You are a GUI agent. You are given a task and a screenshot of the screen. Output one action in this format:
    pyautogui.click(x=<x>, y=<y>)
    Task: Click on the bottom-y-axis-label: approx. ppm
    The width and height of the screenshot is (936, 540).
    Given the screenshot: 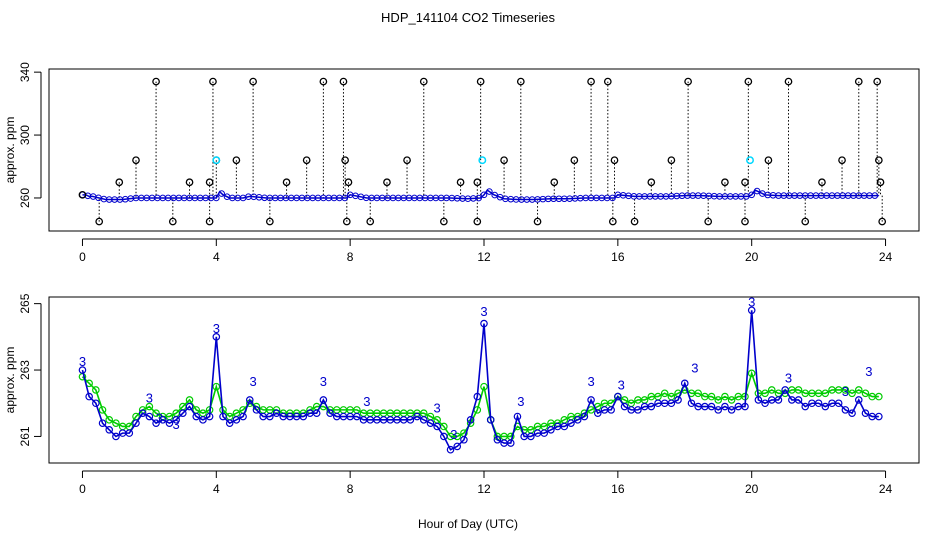 What is the action you would take?
    pyautogui.click(x=10, y=380)
    